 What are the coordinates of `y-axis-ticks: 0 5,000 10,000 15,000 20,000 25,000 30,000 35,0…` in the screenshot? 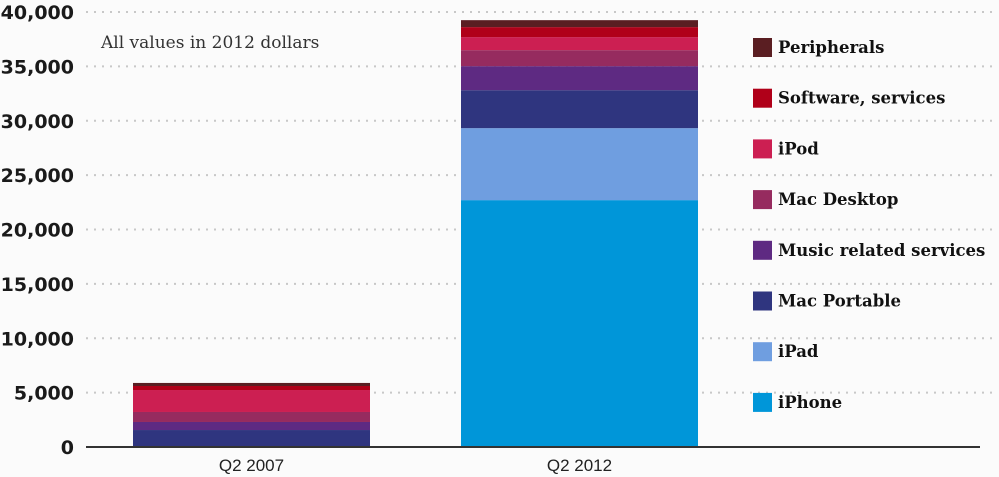 It's located at (37, 230).